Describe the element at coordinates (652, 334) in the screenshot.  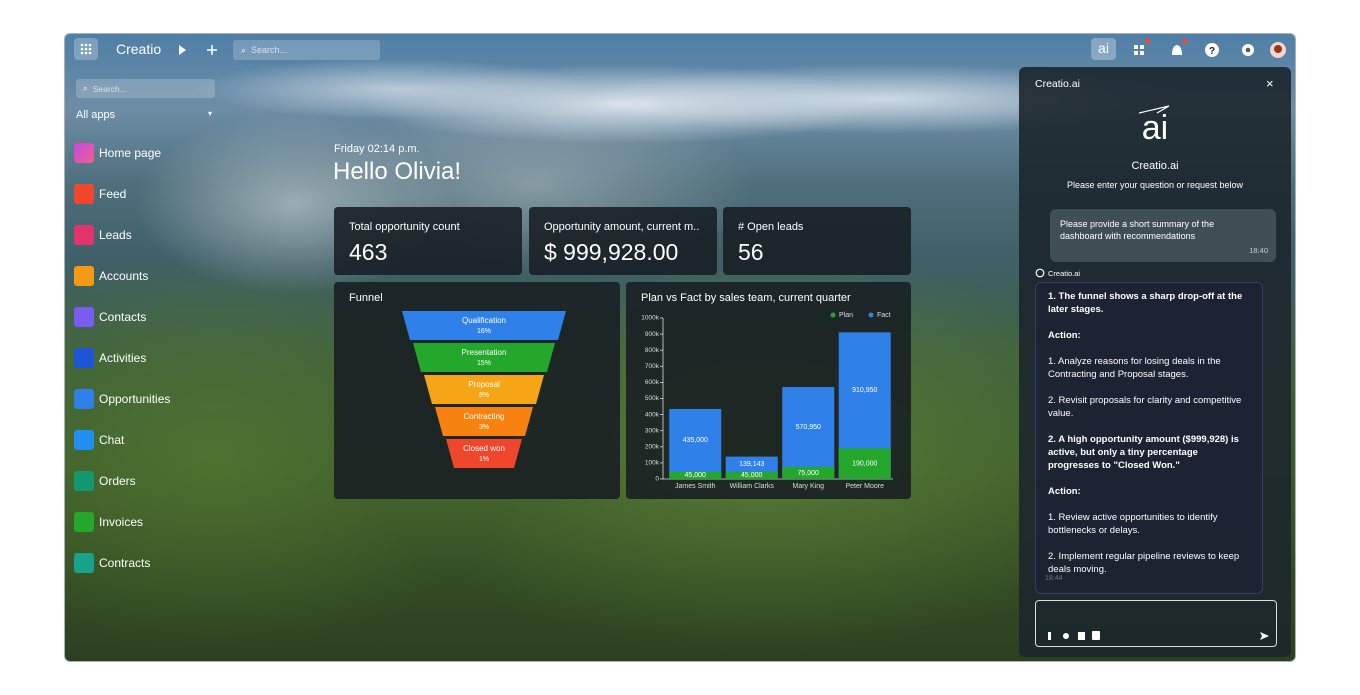
I see `y-tick-label: 900k` at that location.